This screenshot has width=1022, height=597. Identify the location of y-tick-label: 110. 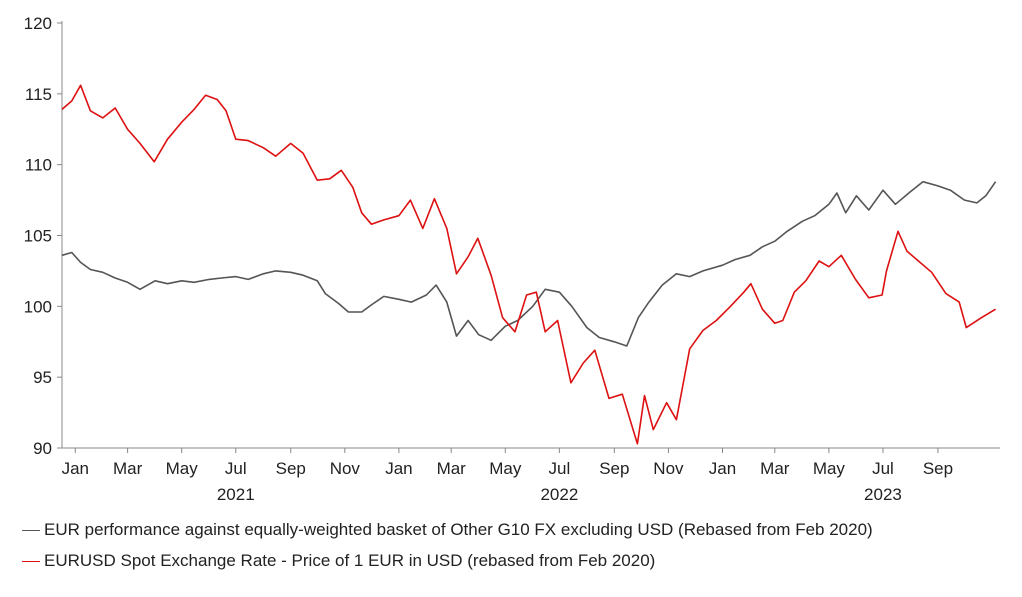
(38, 165).